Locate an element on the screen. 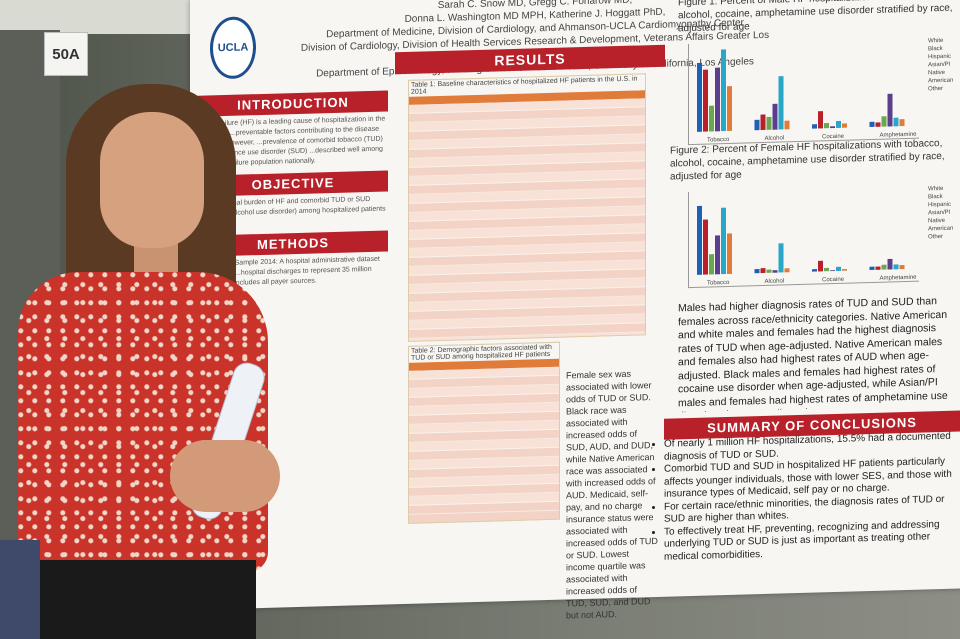 This screenshot has height=639, width=960. chart-category-label: Alcohol is located at coordinates (775, 281).